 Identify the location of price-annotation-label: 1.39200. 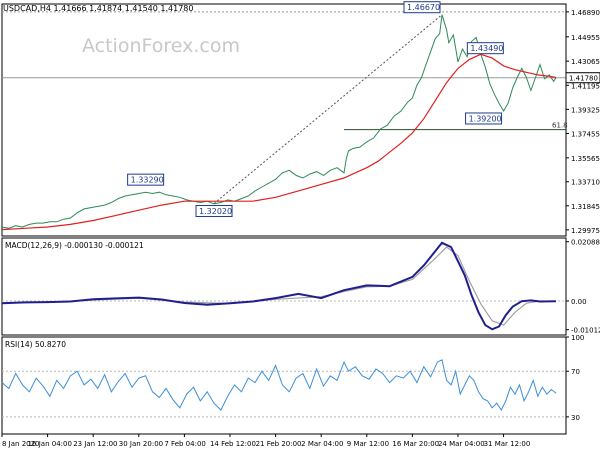
(485, 118).